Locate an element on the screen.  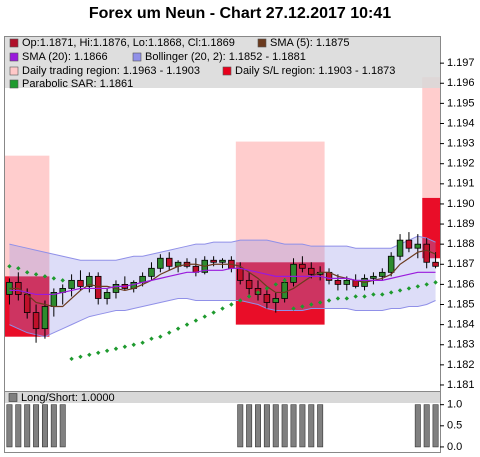
y-tick-label: 1.197 is located at coordinates (461, 63).